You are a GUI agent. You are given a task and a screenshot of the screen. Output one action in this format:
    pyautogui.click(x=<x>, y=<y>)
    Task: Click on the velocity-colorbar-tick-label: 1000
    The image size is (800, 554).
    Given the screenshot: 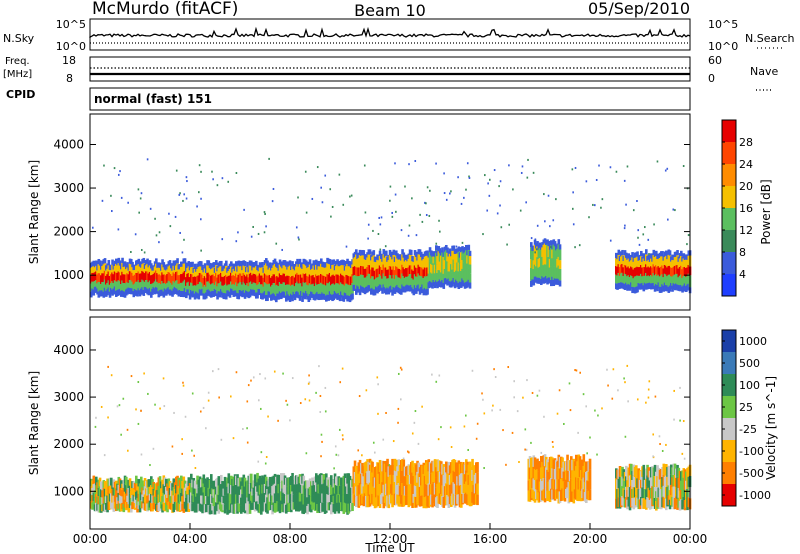 What is the action you would take?
    pyautogui.click(x=753, y=341)
    